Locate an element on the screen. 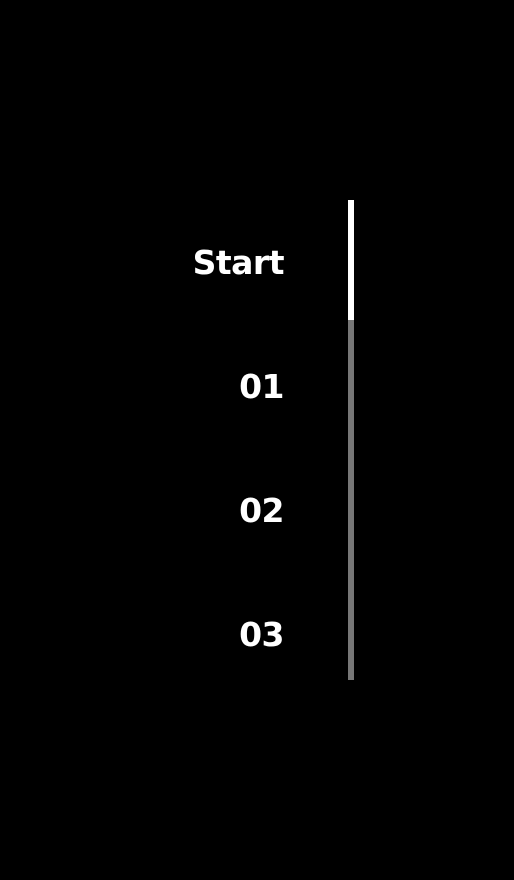 The width and height of the screenshot is (514, 880). step-item-start: Start is located at coordinates (238, 262).